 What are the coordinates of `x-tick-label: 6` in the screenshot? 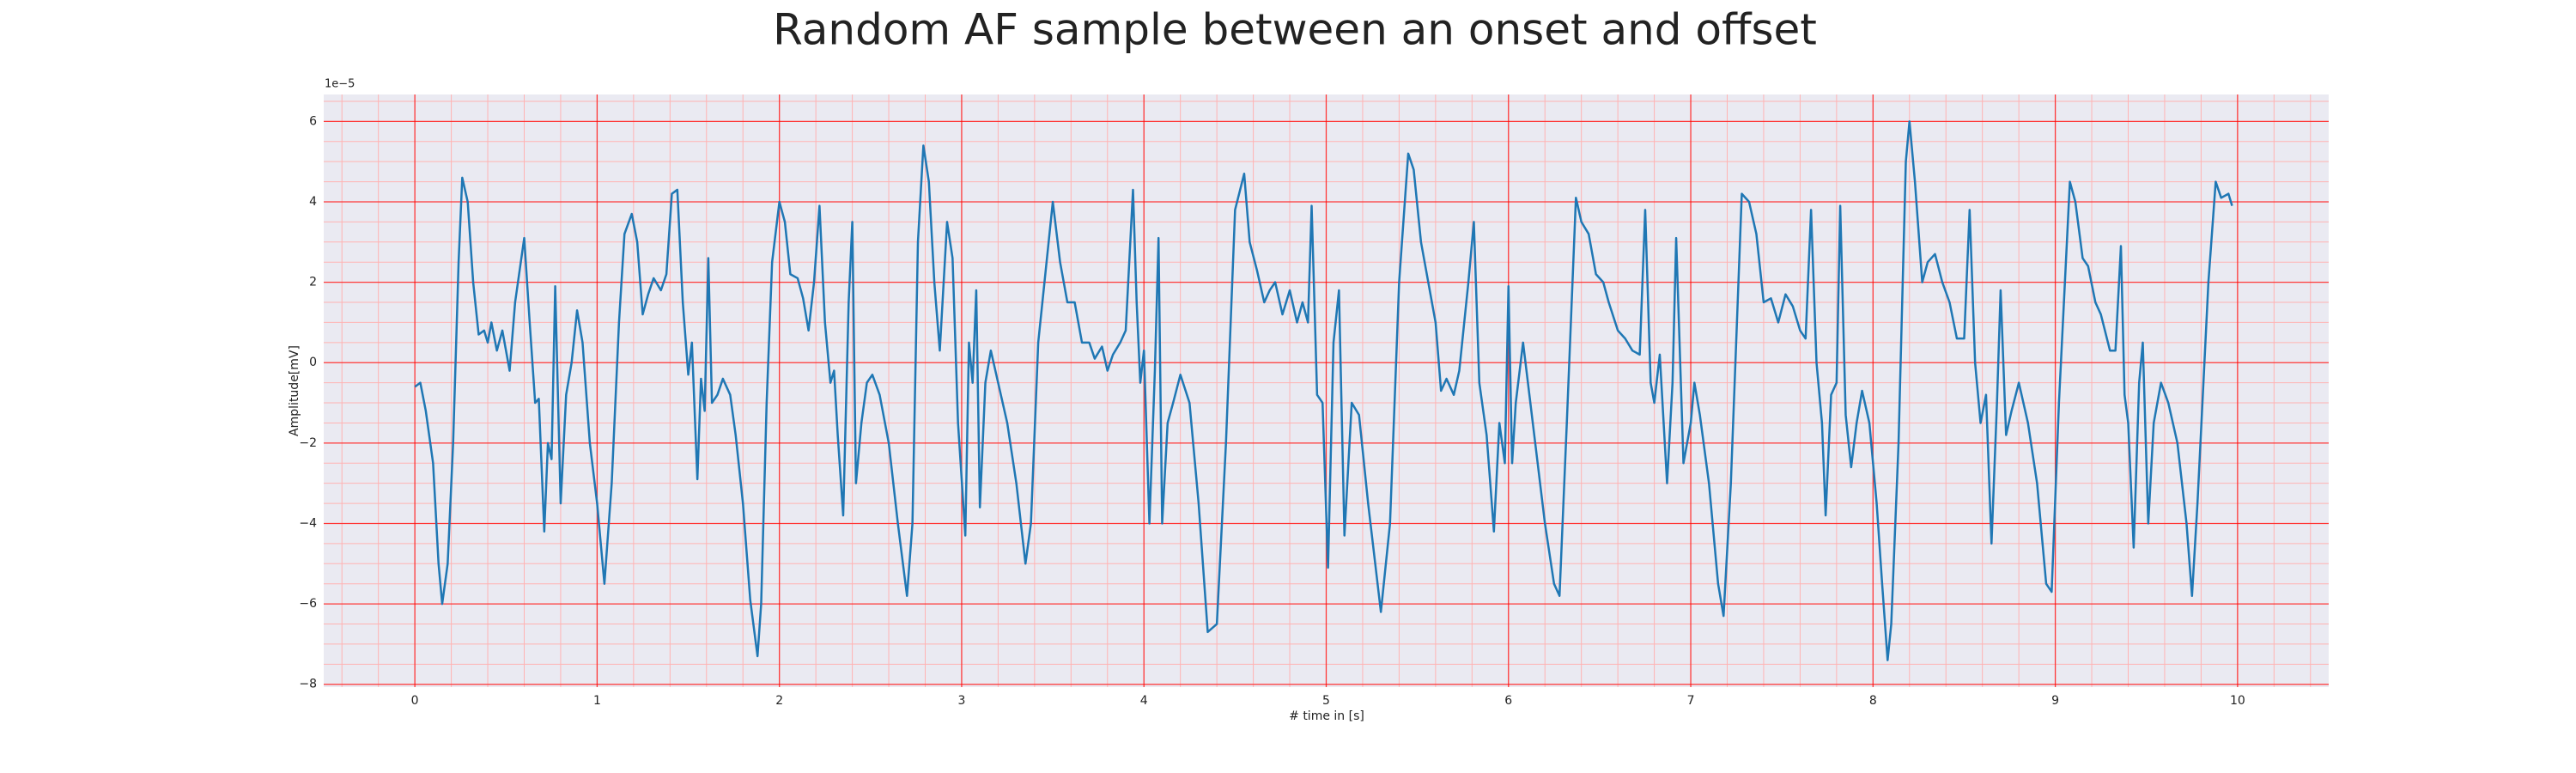 It's located at (1508, 701).